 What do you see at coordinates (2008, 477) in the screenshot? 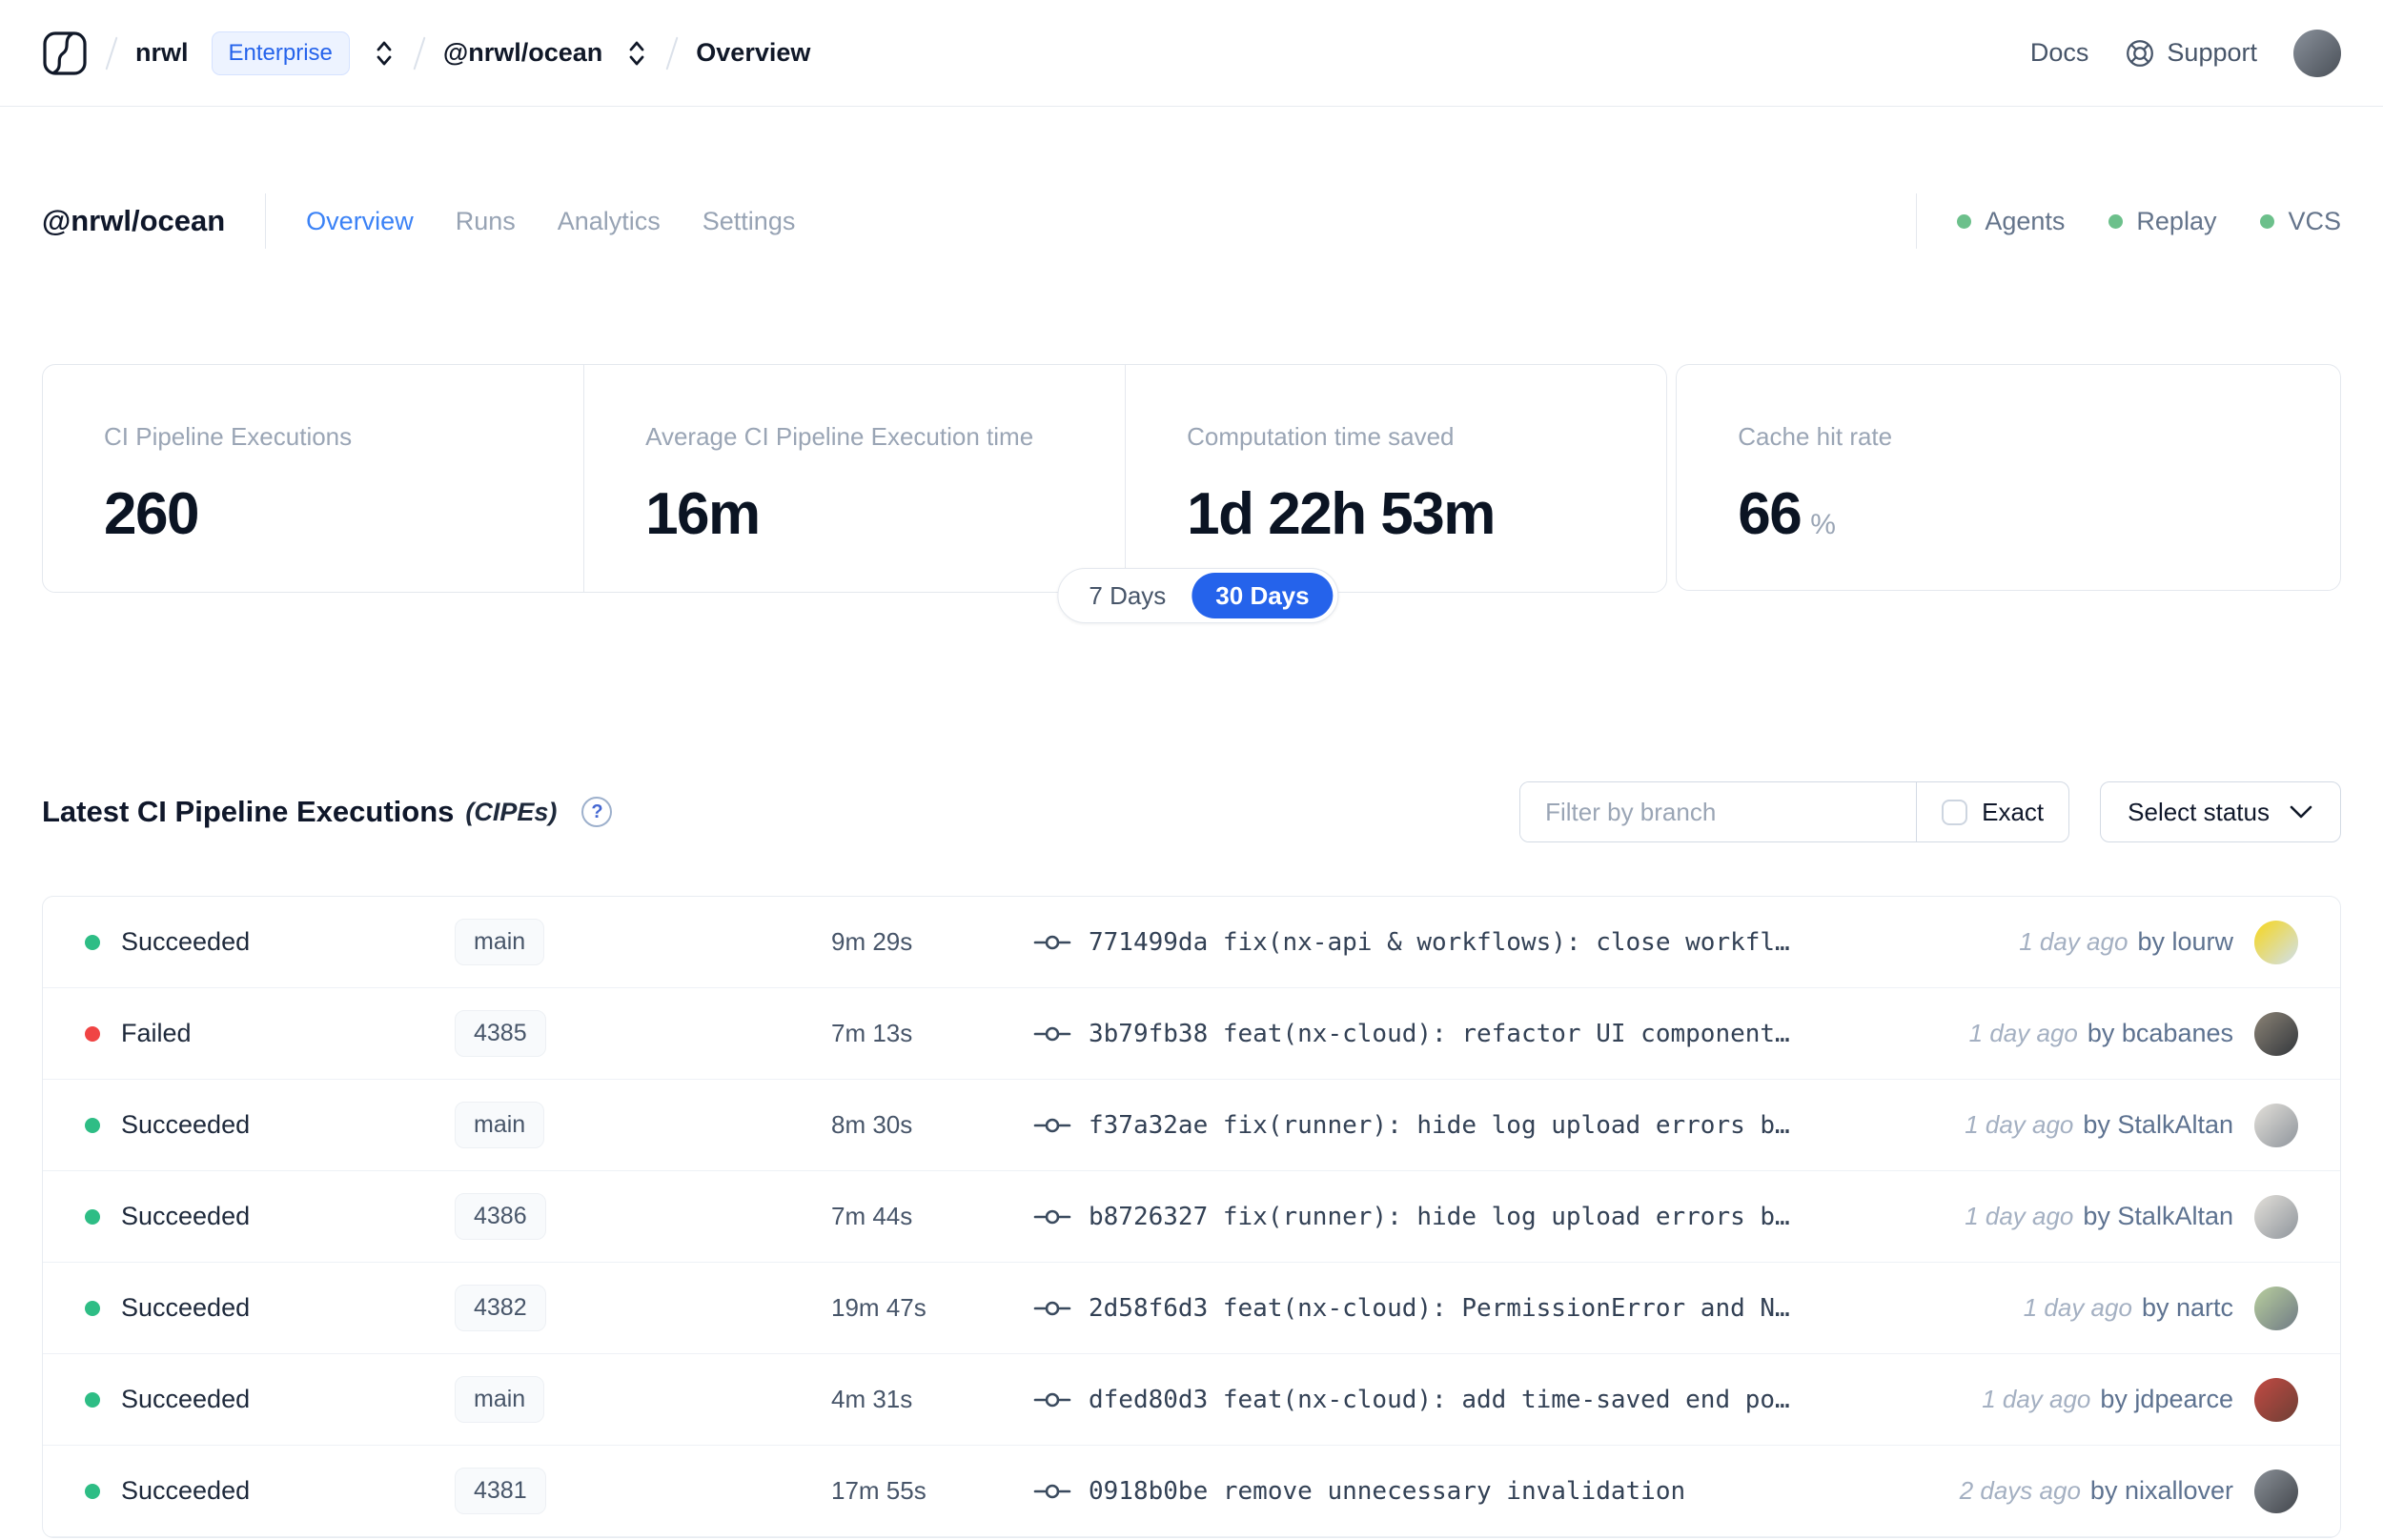
I see `stat-card-cache-hit: Cache hit rate 66%` at bounding box center [2008, 477].